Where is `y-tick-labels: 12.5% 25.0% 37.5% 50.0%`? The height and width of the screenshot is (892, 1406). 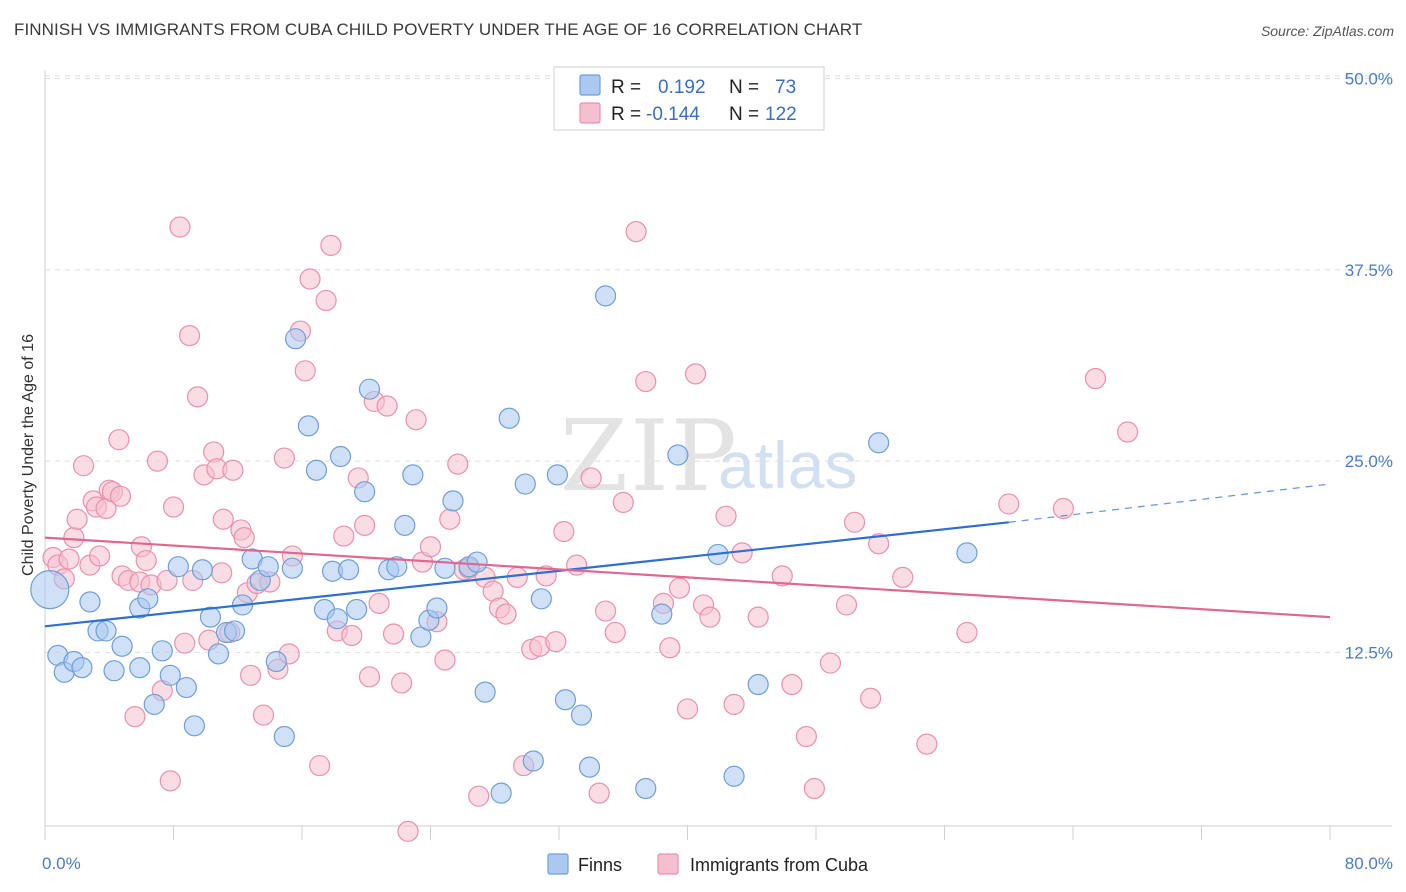
y-tick-labels: 12.5% 25.0% 37.5% 50.0% is located at coordinates (1369, 366).